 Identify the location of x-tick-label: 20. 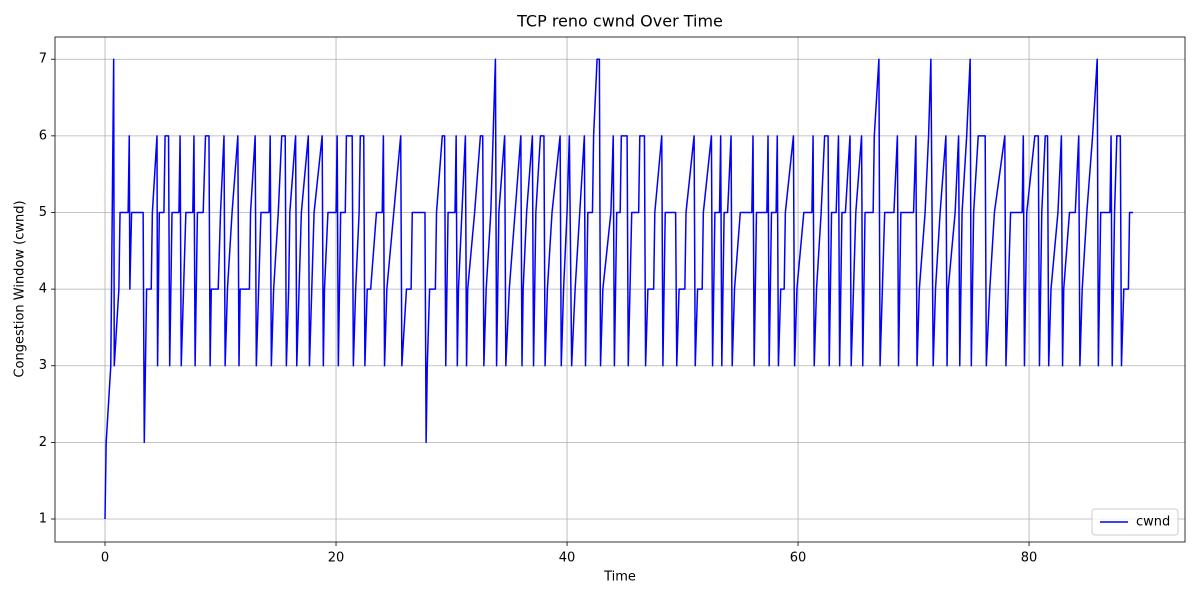
(336, 558).